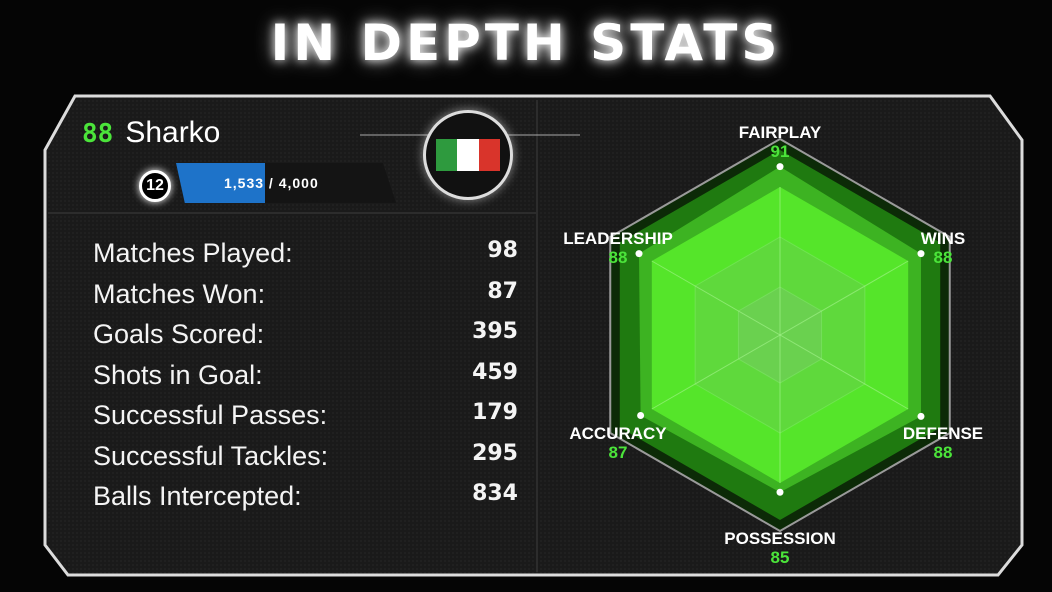 This screenshot has width=1052, height=592. What do you see at coordinates (618, 433) in the screenshot?
I see `radar-axis-name: ACCURACY` at bounding box center [618, 433].